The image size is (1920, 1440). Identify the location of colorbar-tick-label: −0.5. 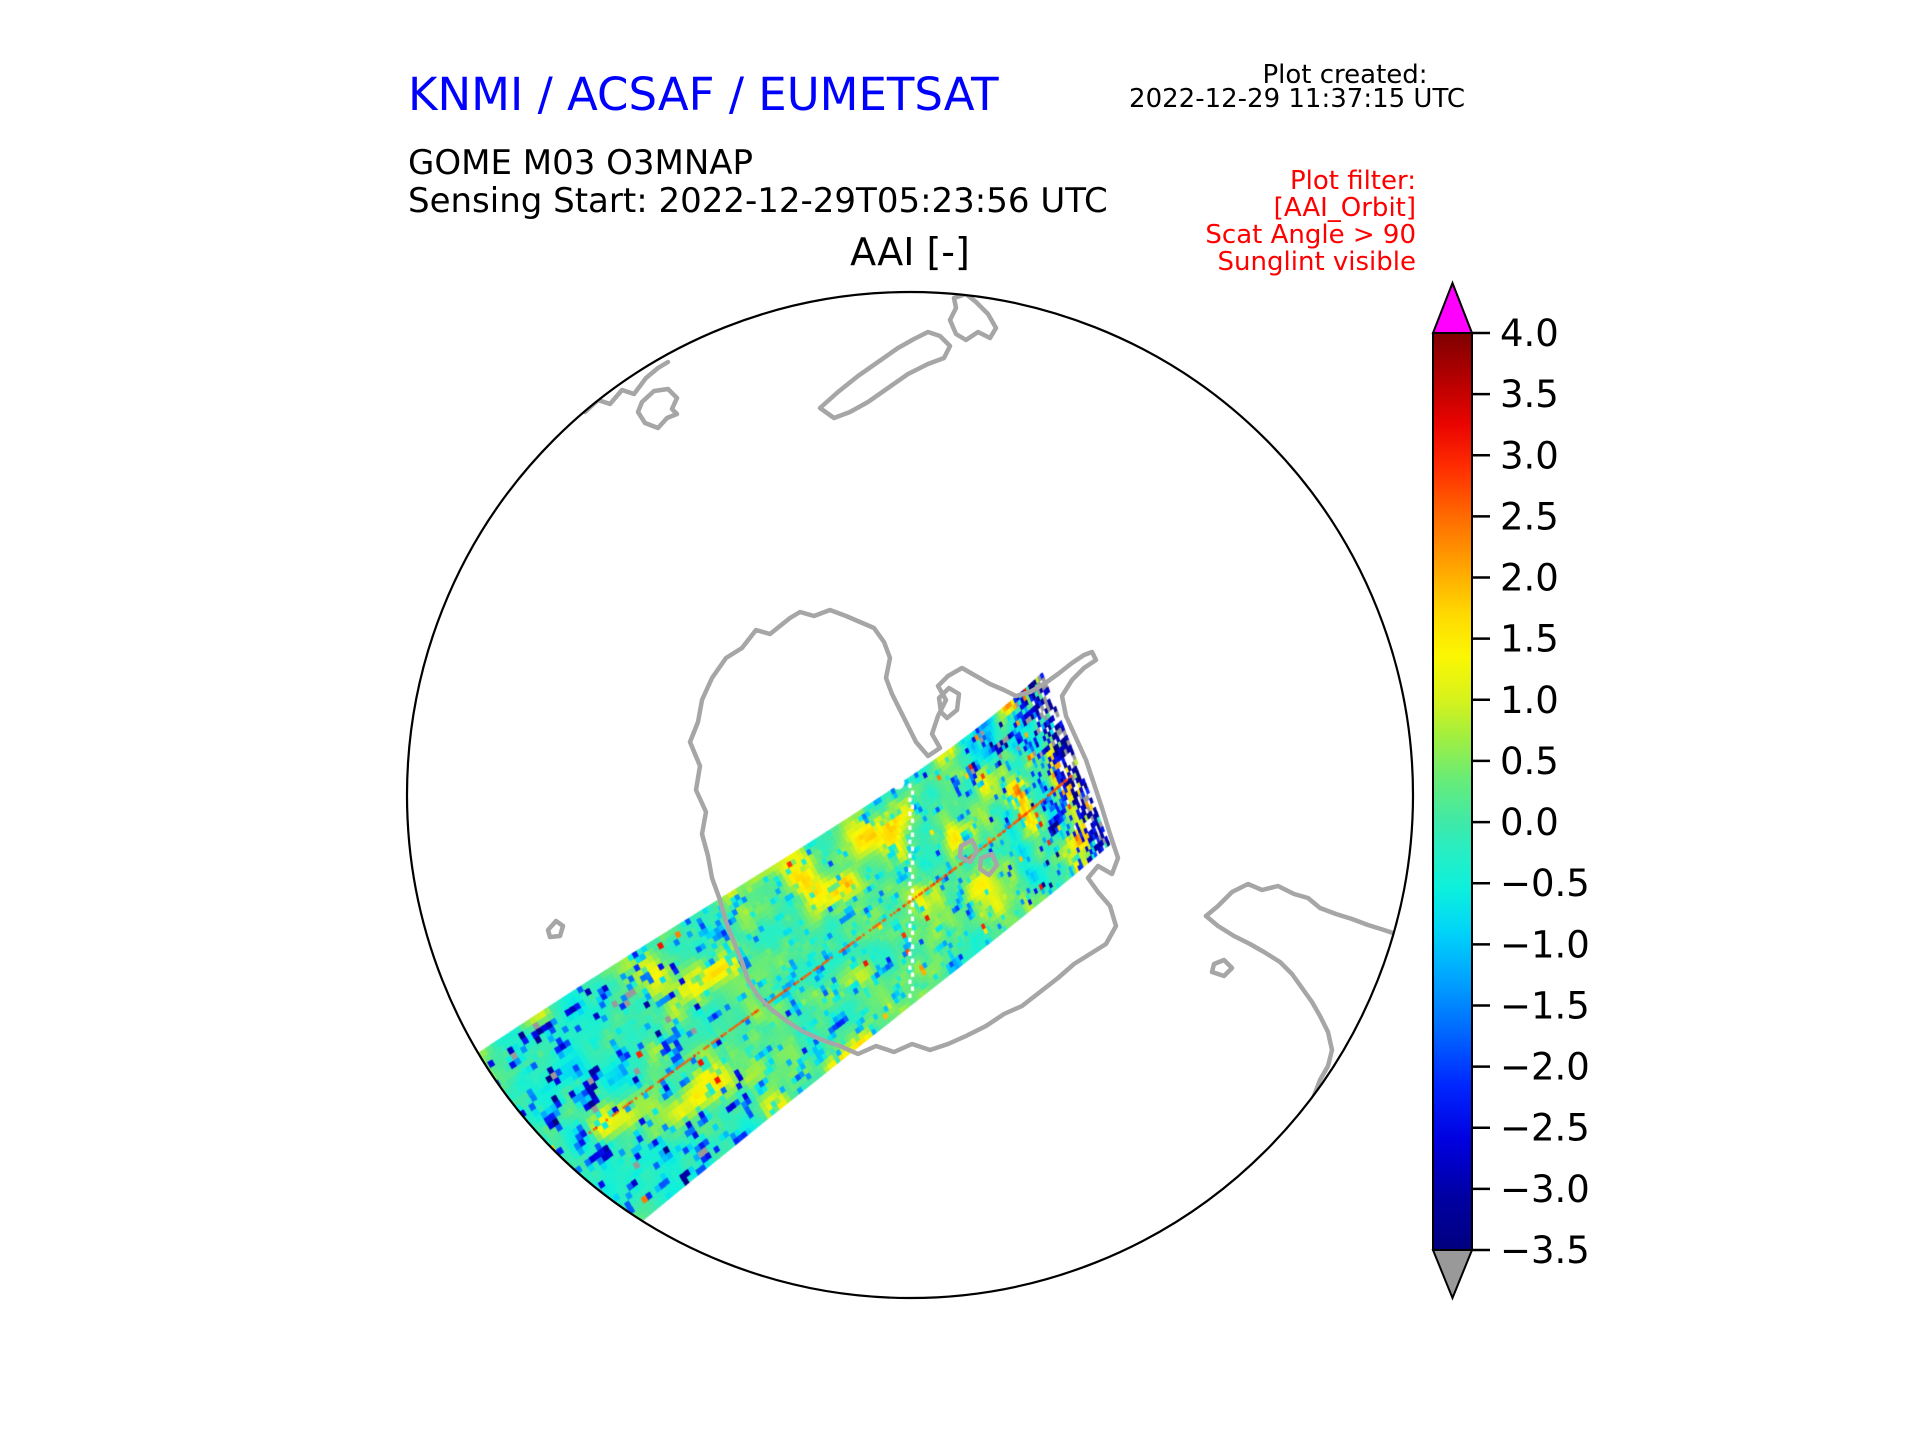
(1545, 883).